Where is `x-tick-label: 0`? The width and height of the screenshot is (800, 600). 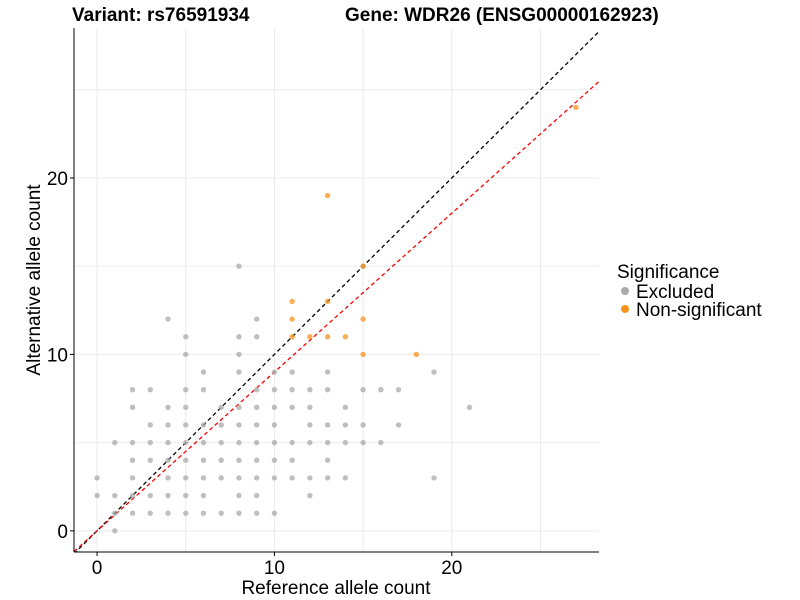
x-tick-label: 0 is located at coordinates (97, 568).